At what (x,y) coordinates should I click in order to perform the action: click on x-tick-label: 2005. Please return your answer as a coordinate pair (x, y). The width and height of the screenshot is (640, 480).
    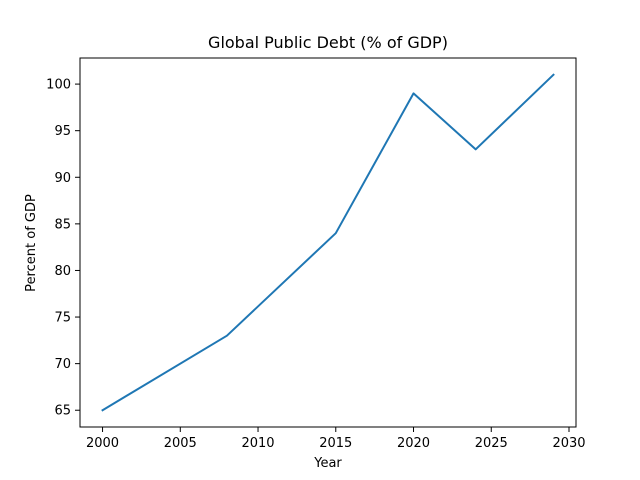
    Looking at the image, I should click on (180, 443).